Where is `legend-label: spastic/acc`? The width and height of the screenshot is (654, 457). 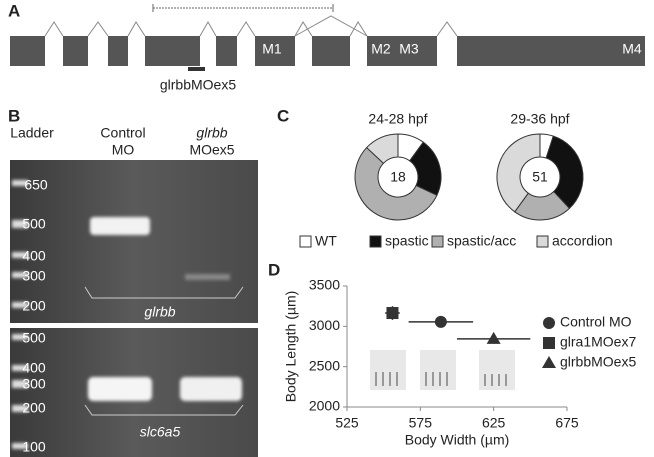 legend-label: spastic/acc is located at coordinates (481, 241).